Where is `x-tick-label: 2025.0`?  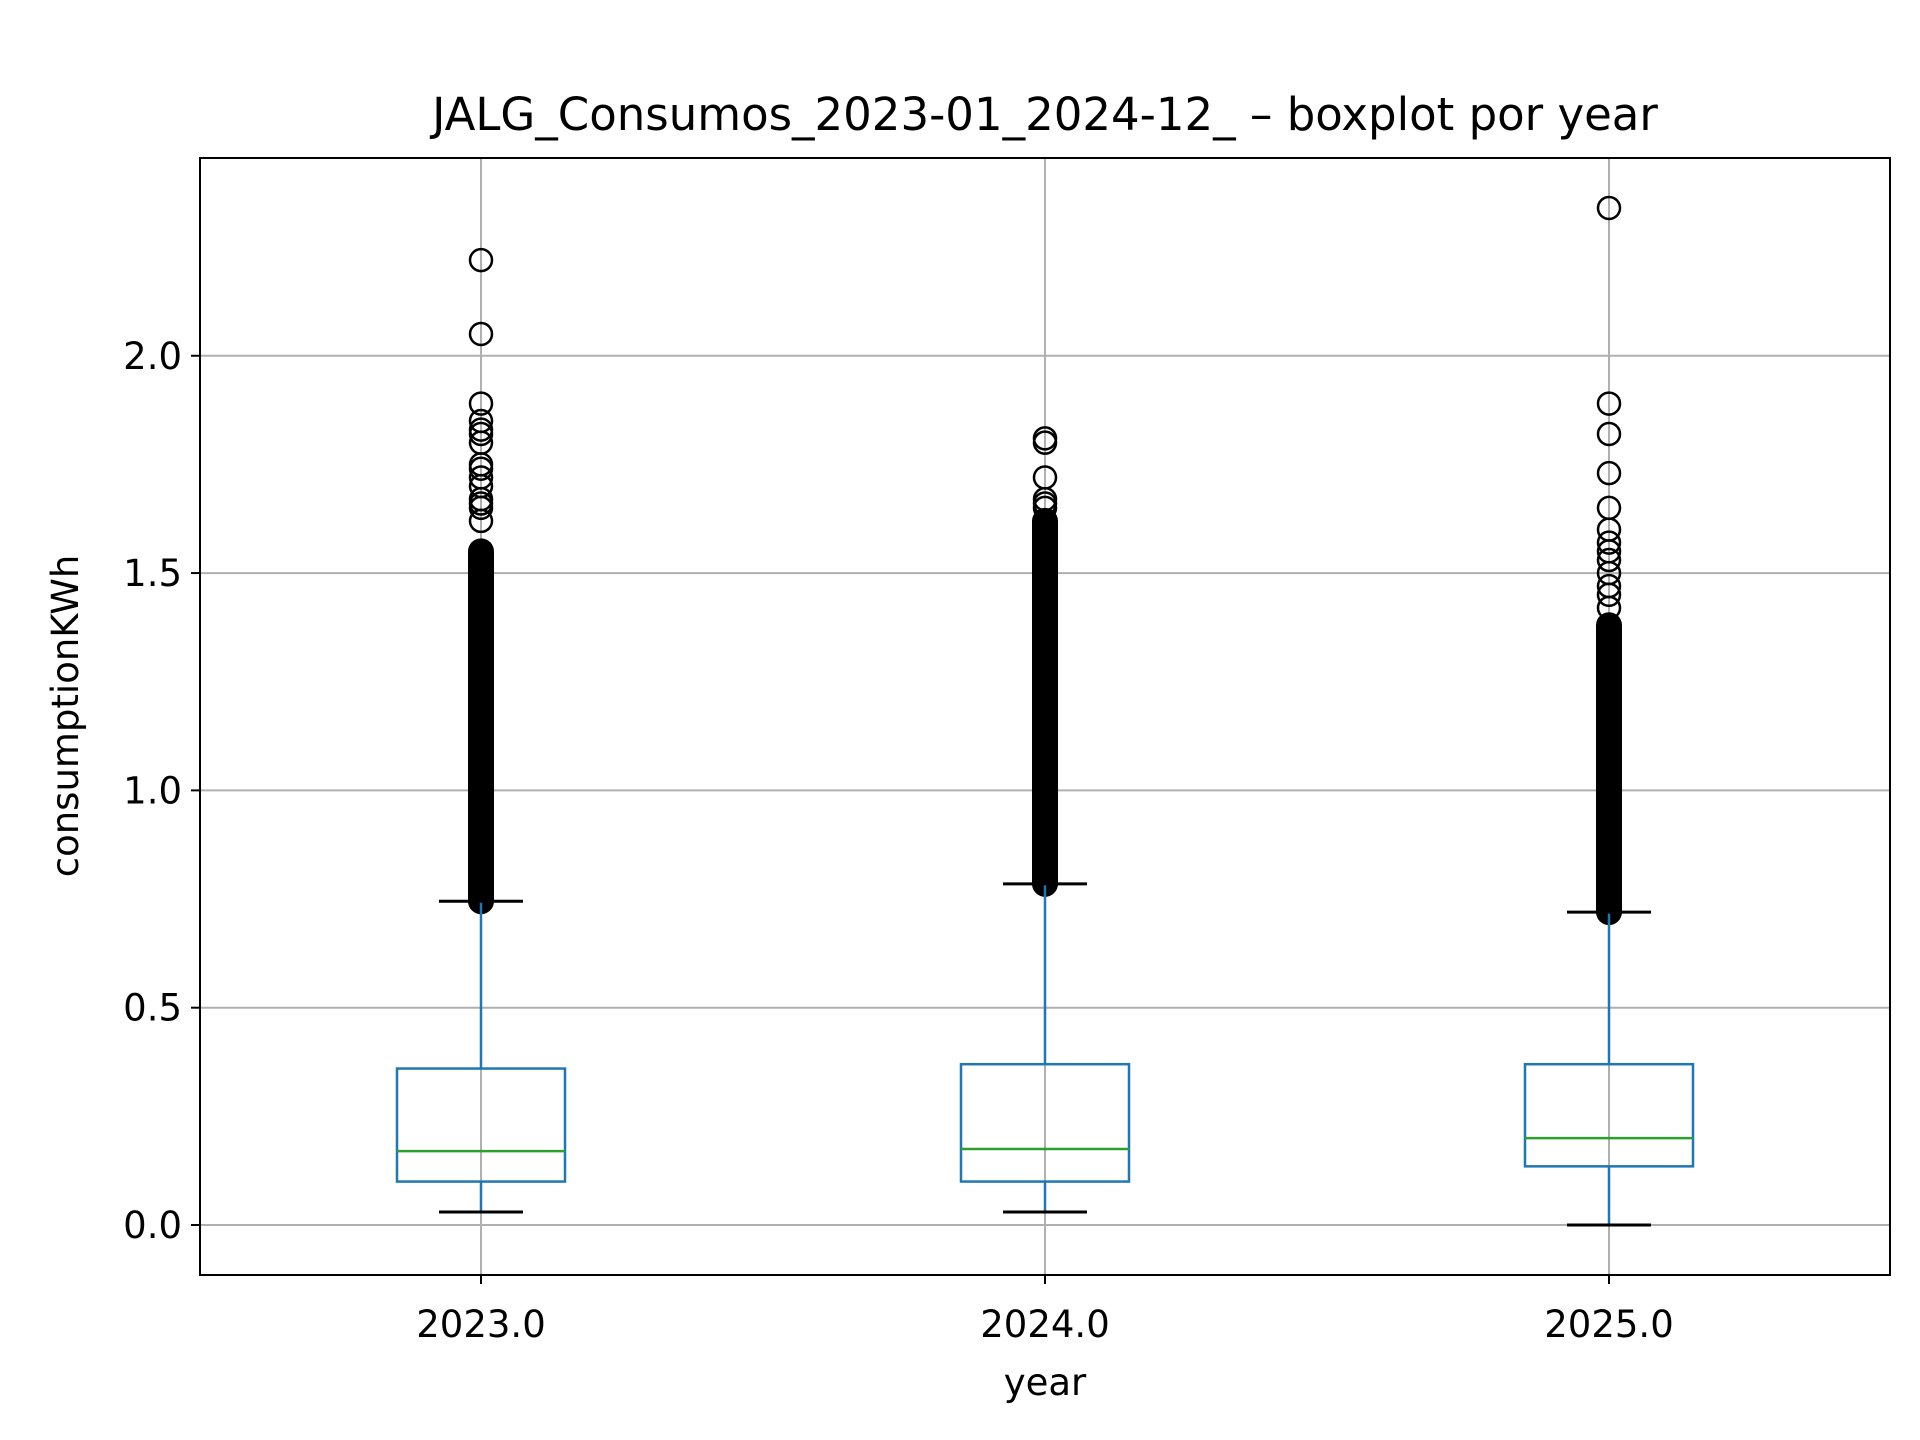 x-tick-label: 2025.0 is located at coordinates (1608, 1324).